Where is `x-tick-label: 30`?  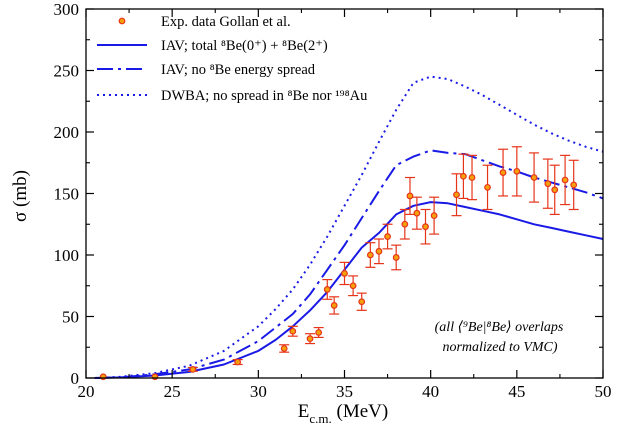
x-tick-label: 30 is located at coordinates (258, 391).